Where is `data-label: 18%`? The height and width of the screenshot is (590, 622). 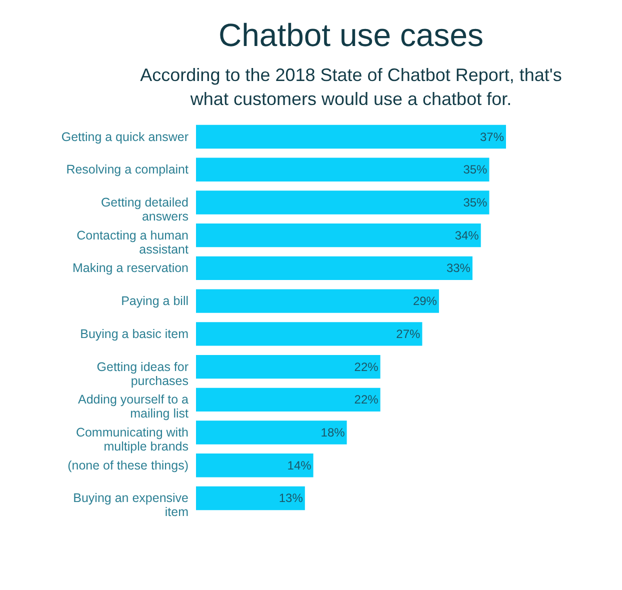
data-label: 18% is located at coordinates (333, 433).